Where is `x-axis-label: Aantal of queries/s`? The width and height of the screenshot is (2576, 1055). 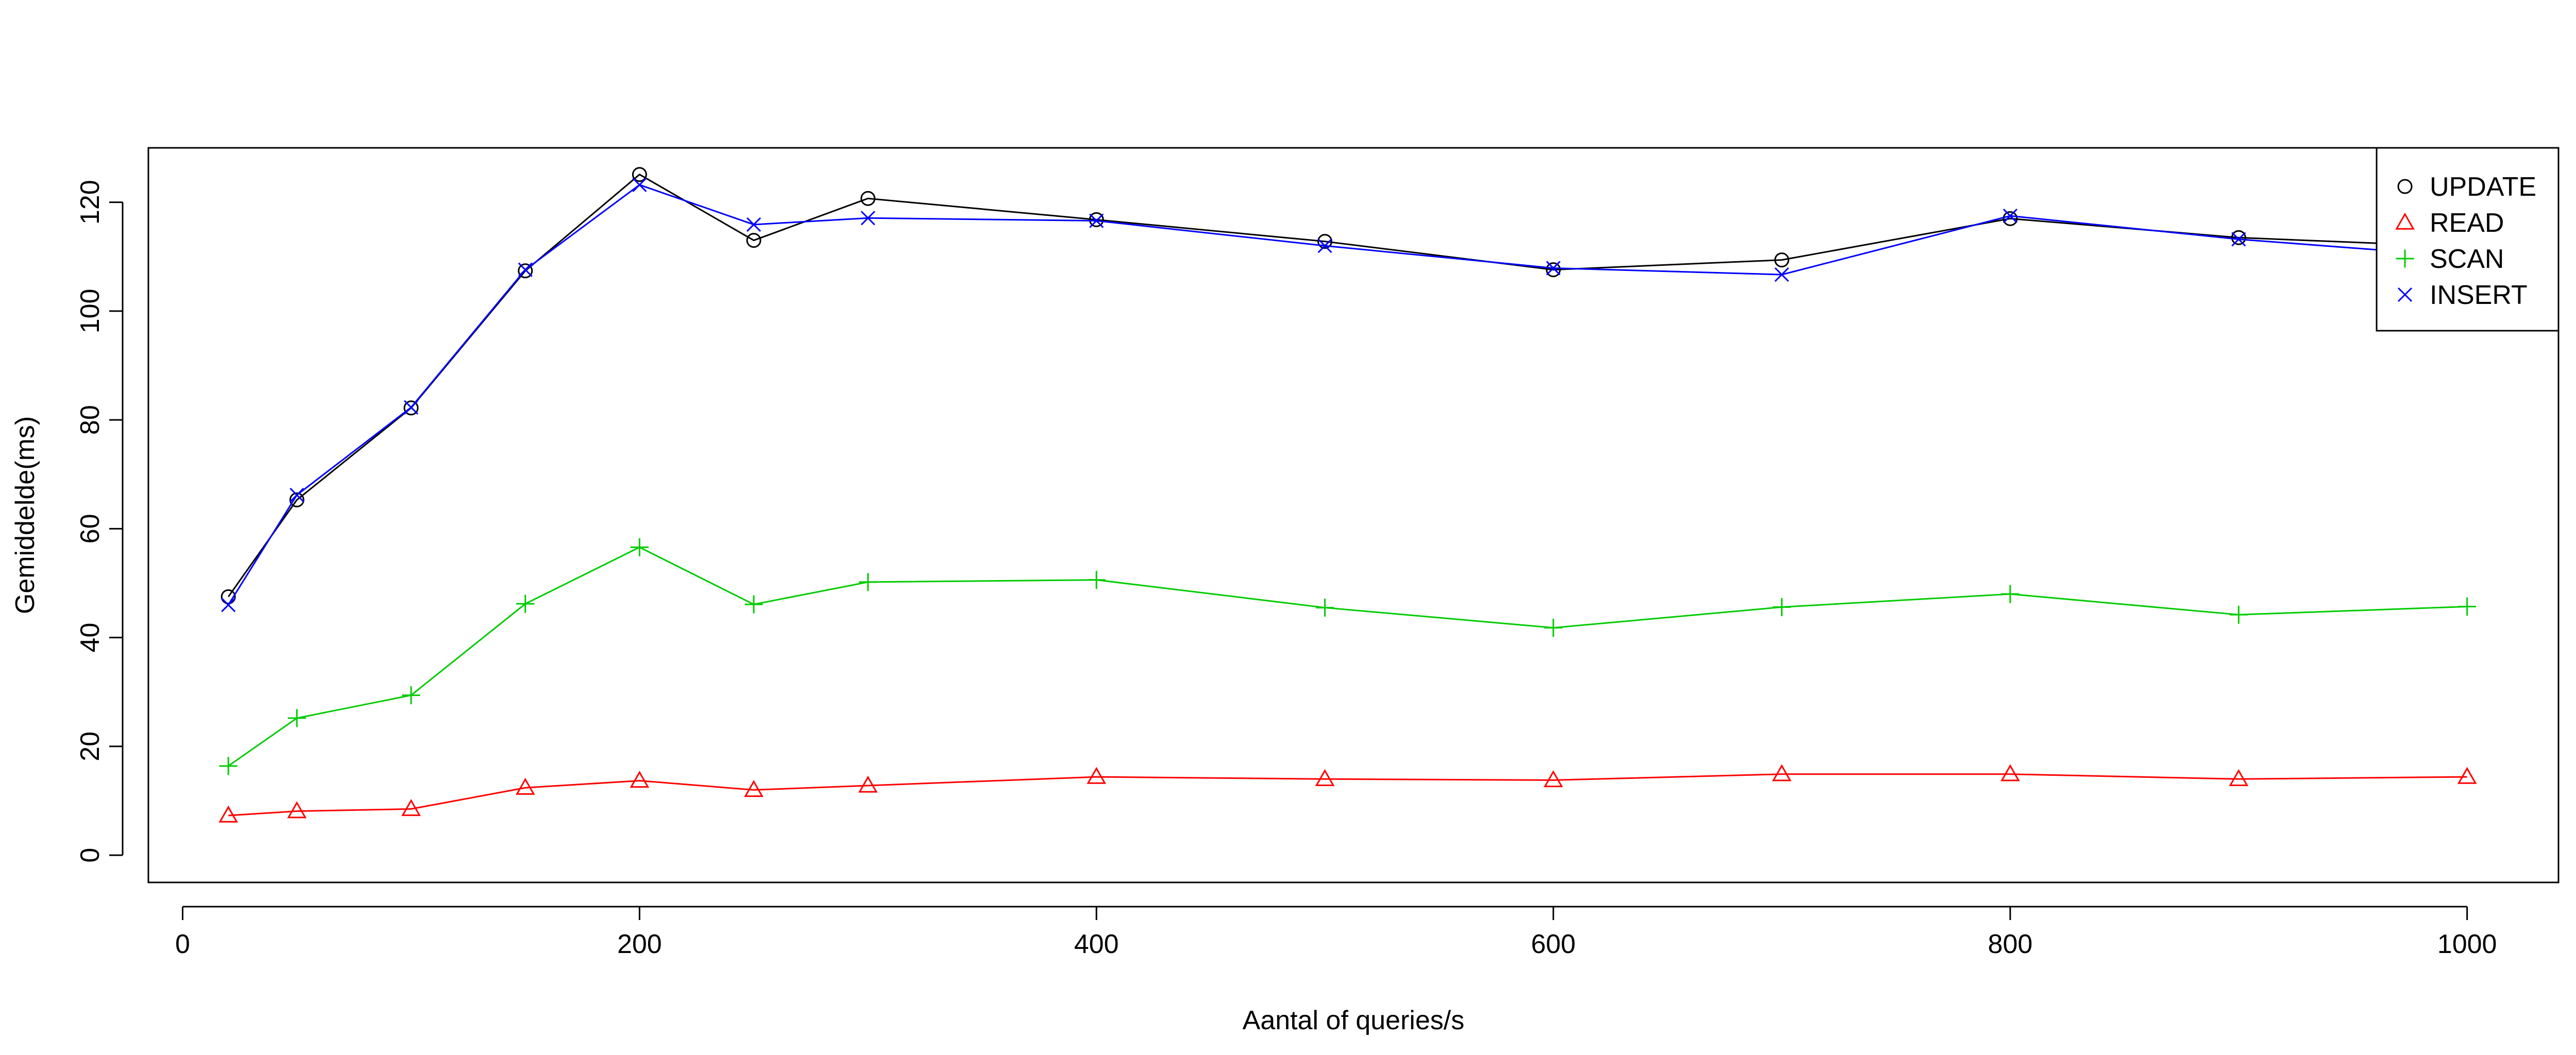
x-axis-label: Aantal of queries/s is located at coordinates (1354, 1020).